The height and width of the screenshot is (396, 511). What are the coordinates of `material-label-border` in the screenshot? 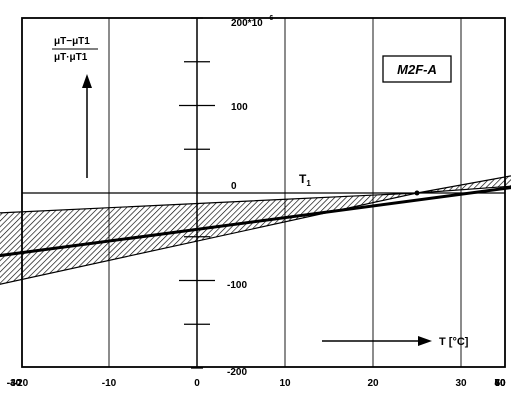 It's located at (417, 69).